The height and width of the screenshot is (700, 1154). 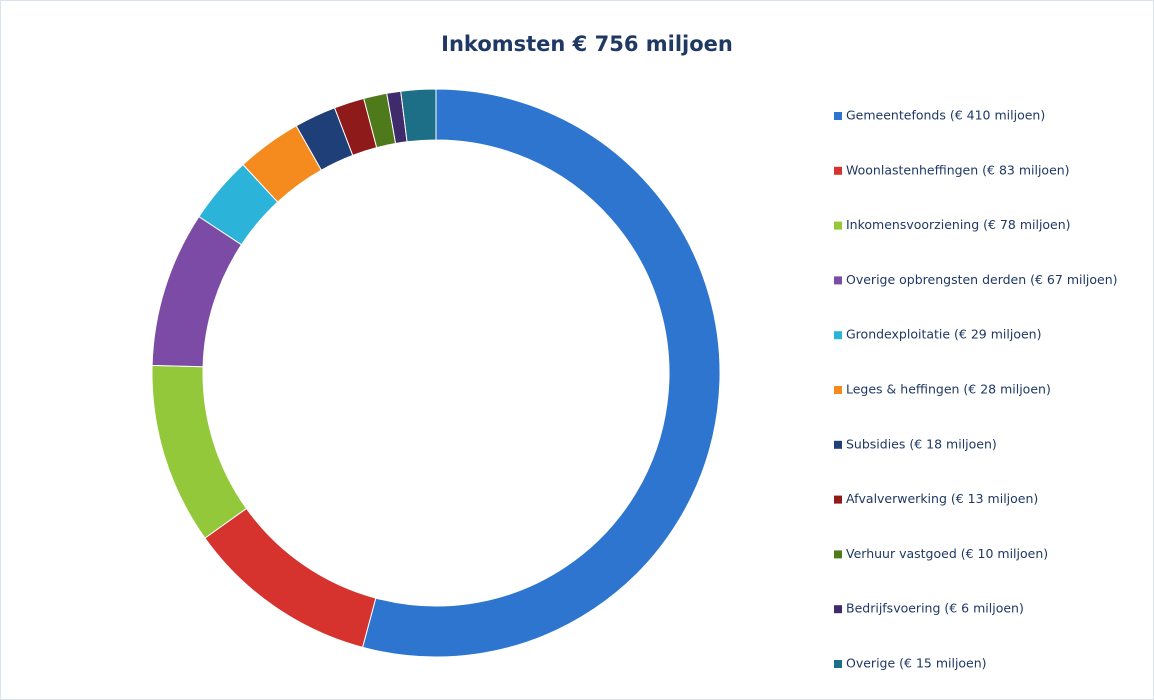 I want to click on legend-label: Bedrijfsvoering (€ 6 miljoen), so click(x=935, y=608).